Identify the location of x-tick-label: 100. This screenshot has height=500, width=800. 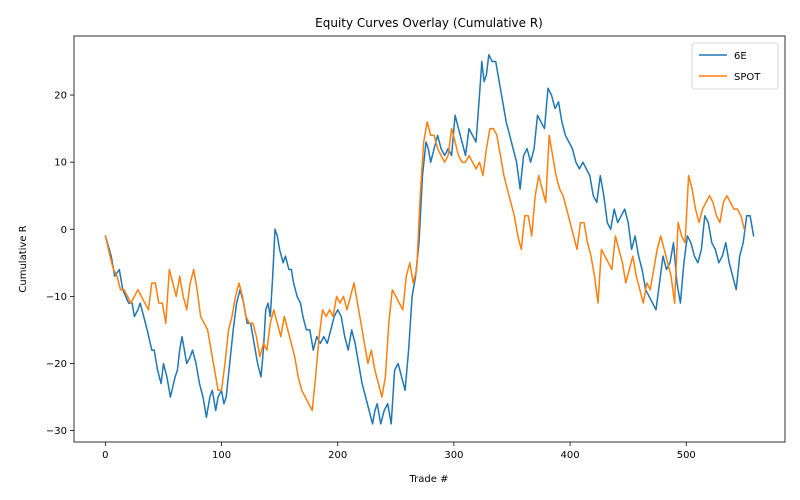
(221, 455).